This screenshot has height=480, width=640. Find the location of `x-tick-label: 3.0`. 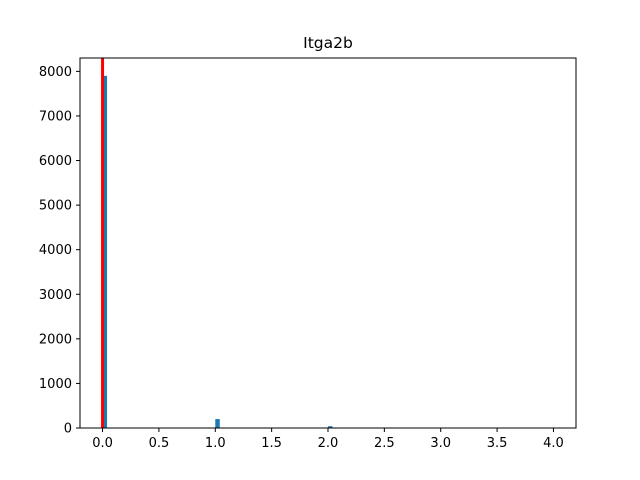

x-tick-label: 3.0 is located at coordinates (440, 443).